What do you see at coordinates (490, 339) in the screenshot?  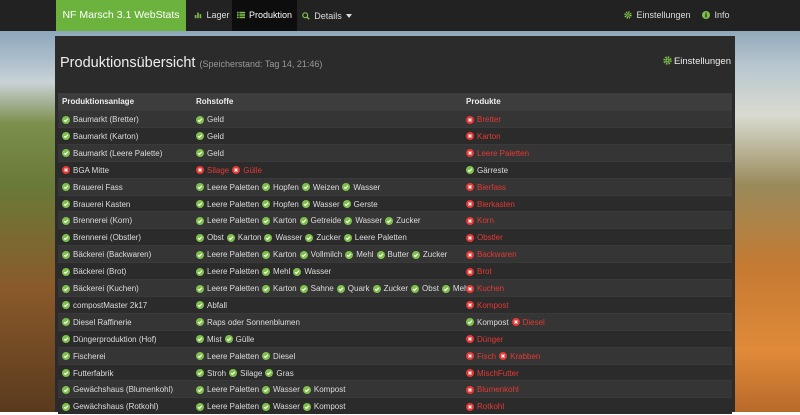 I see `item-label: Dünger` at bounding box center [490, 339].